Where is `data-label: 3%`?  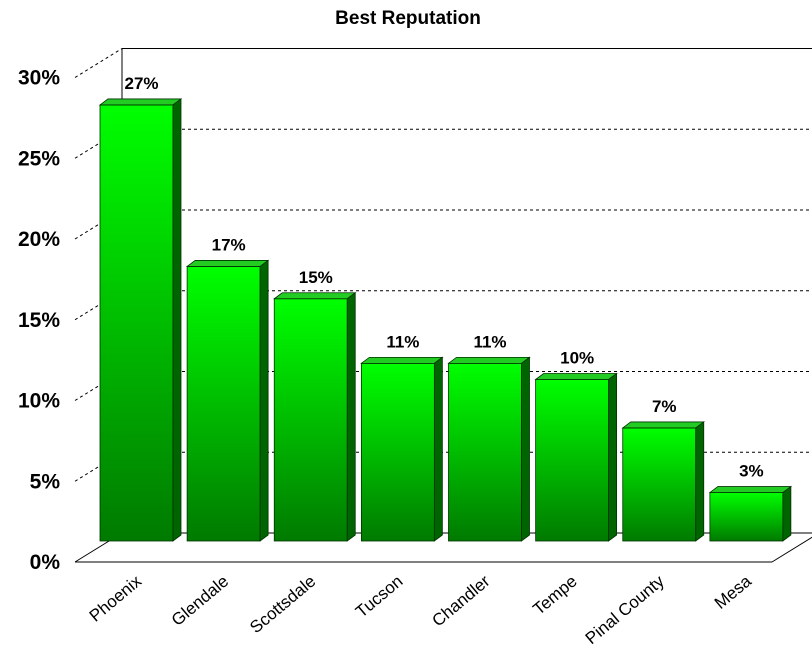
data-label: 3% is located at coordinates (751, 471).